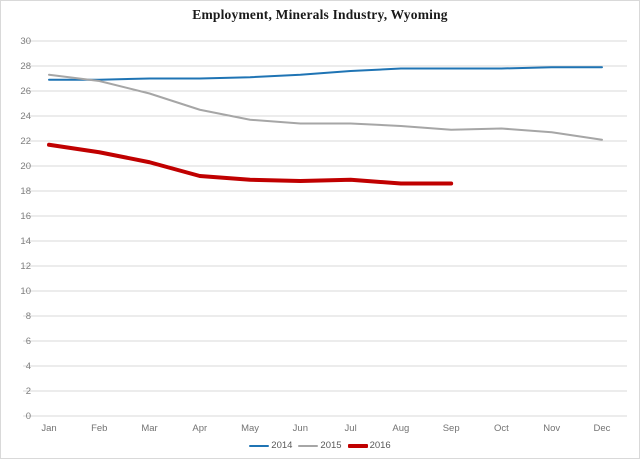 This screenshot has height=465, width=640. What do you see at coordinates (25, 41) in the screenshot?
I see `y-tick-label-30: 30` at bounding box center [25, 41].